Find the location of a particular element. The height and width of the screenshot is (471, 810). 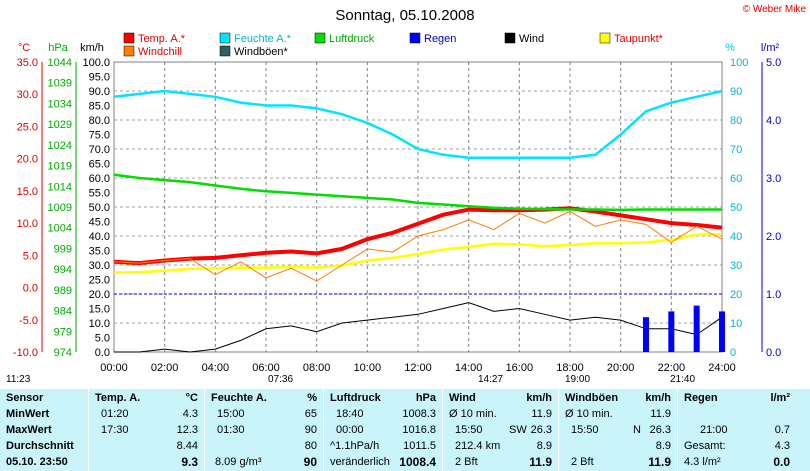

hpa-tick-label: 1014 is located at coordinates (60, 187).